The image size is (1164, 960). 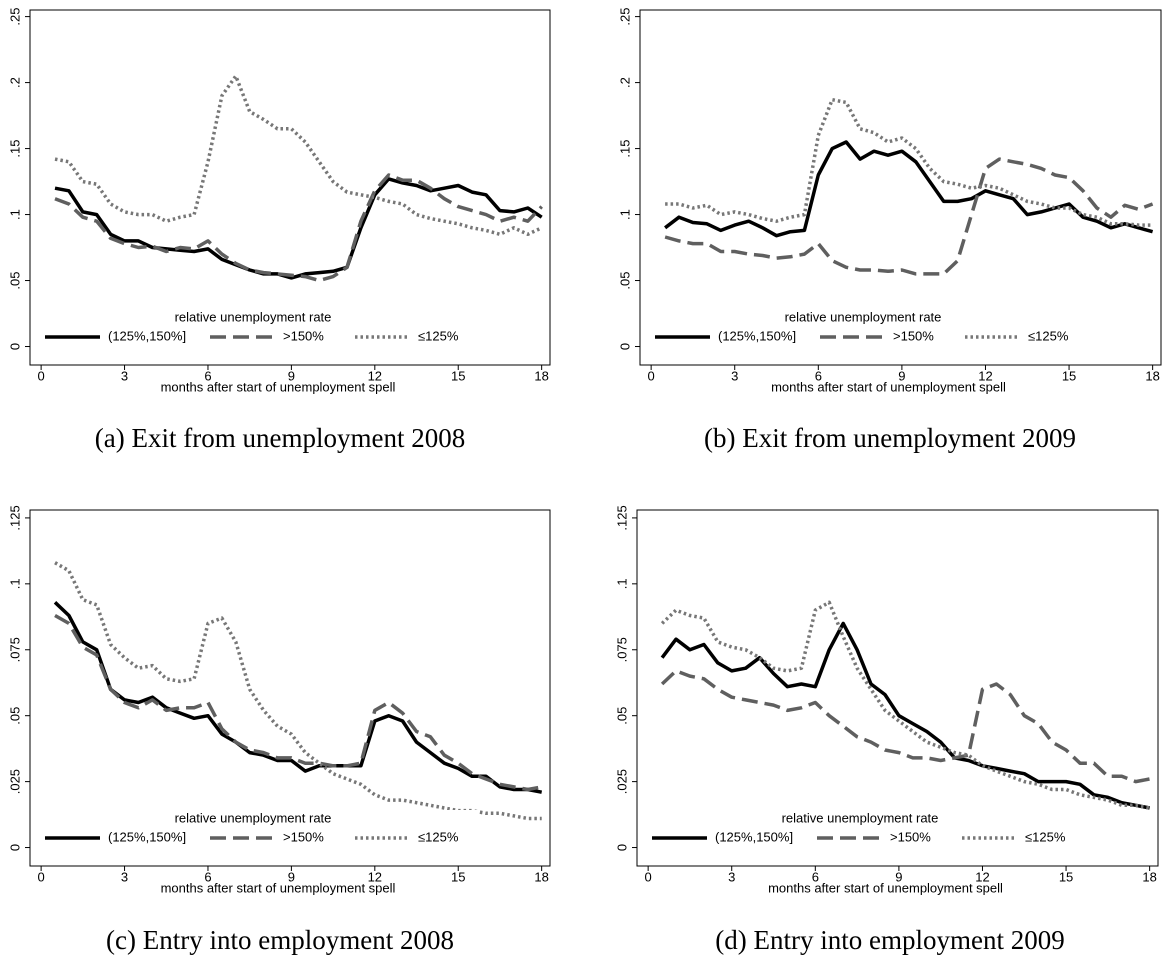 What do you see at coordinates (889, 940) in the screenshot?
I see `caption: (d) Entry into employment 2009` at bounding box center [889, 940].